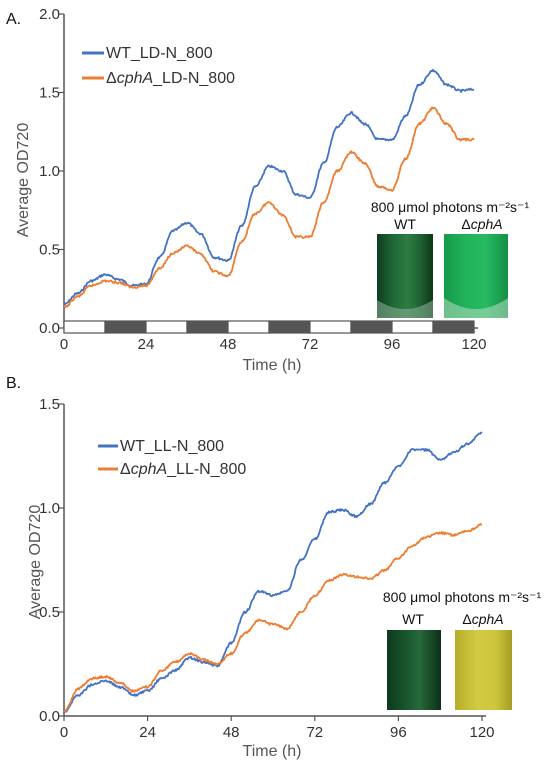  I want to click on inset-a-wt-tube, so click(405, 276).